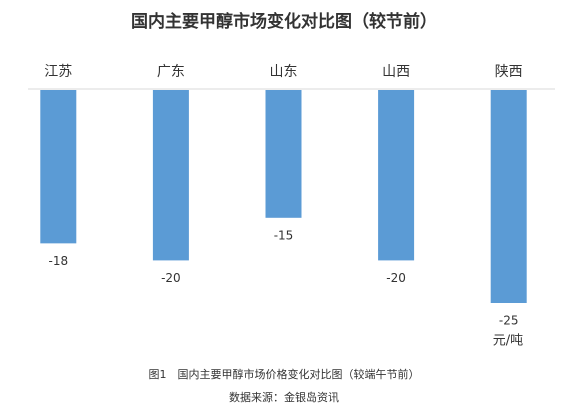 Image resolution: width=568 pixels, height=415 pixels. Describe the element at coordinates (284, 72) in the screenshot. I see `x-tick-label: 山东` at that location.